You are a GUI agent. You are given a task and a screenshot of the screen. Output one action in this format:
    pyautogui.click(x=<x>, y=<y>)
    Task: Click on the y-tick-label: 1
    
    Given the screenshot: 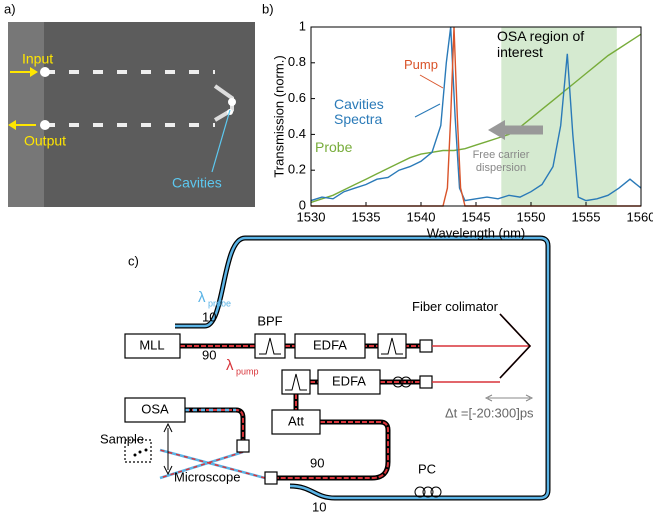 What is the action you would take?
    pyautogui.click(x=302, y=25)
    